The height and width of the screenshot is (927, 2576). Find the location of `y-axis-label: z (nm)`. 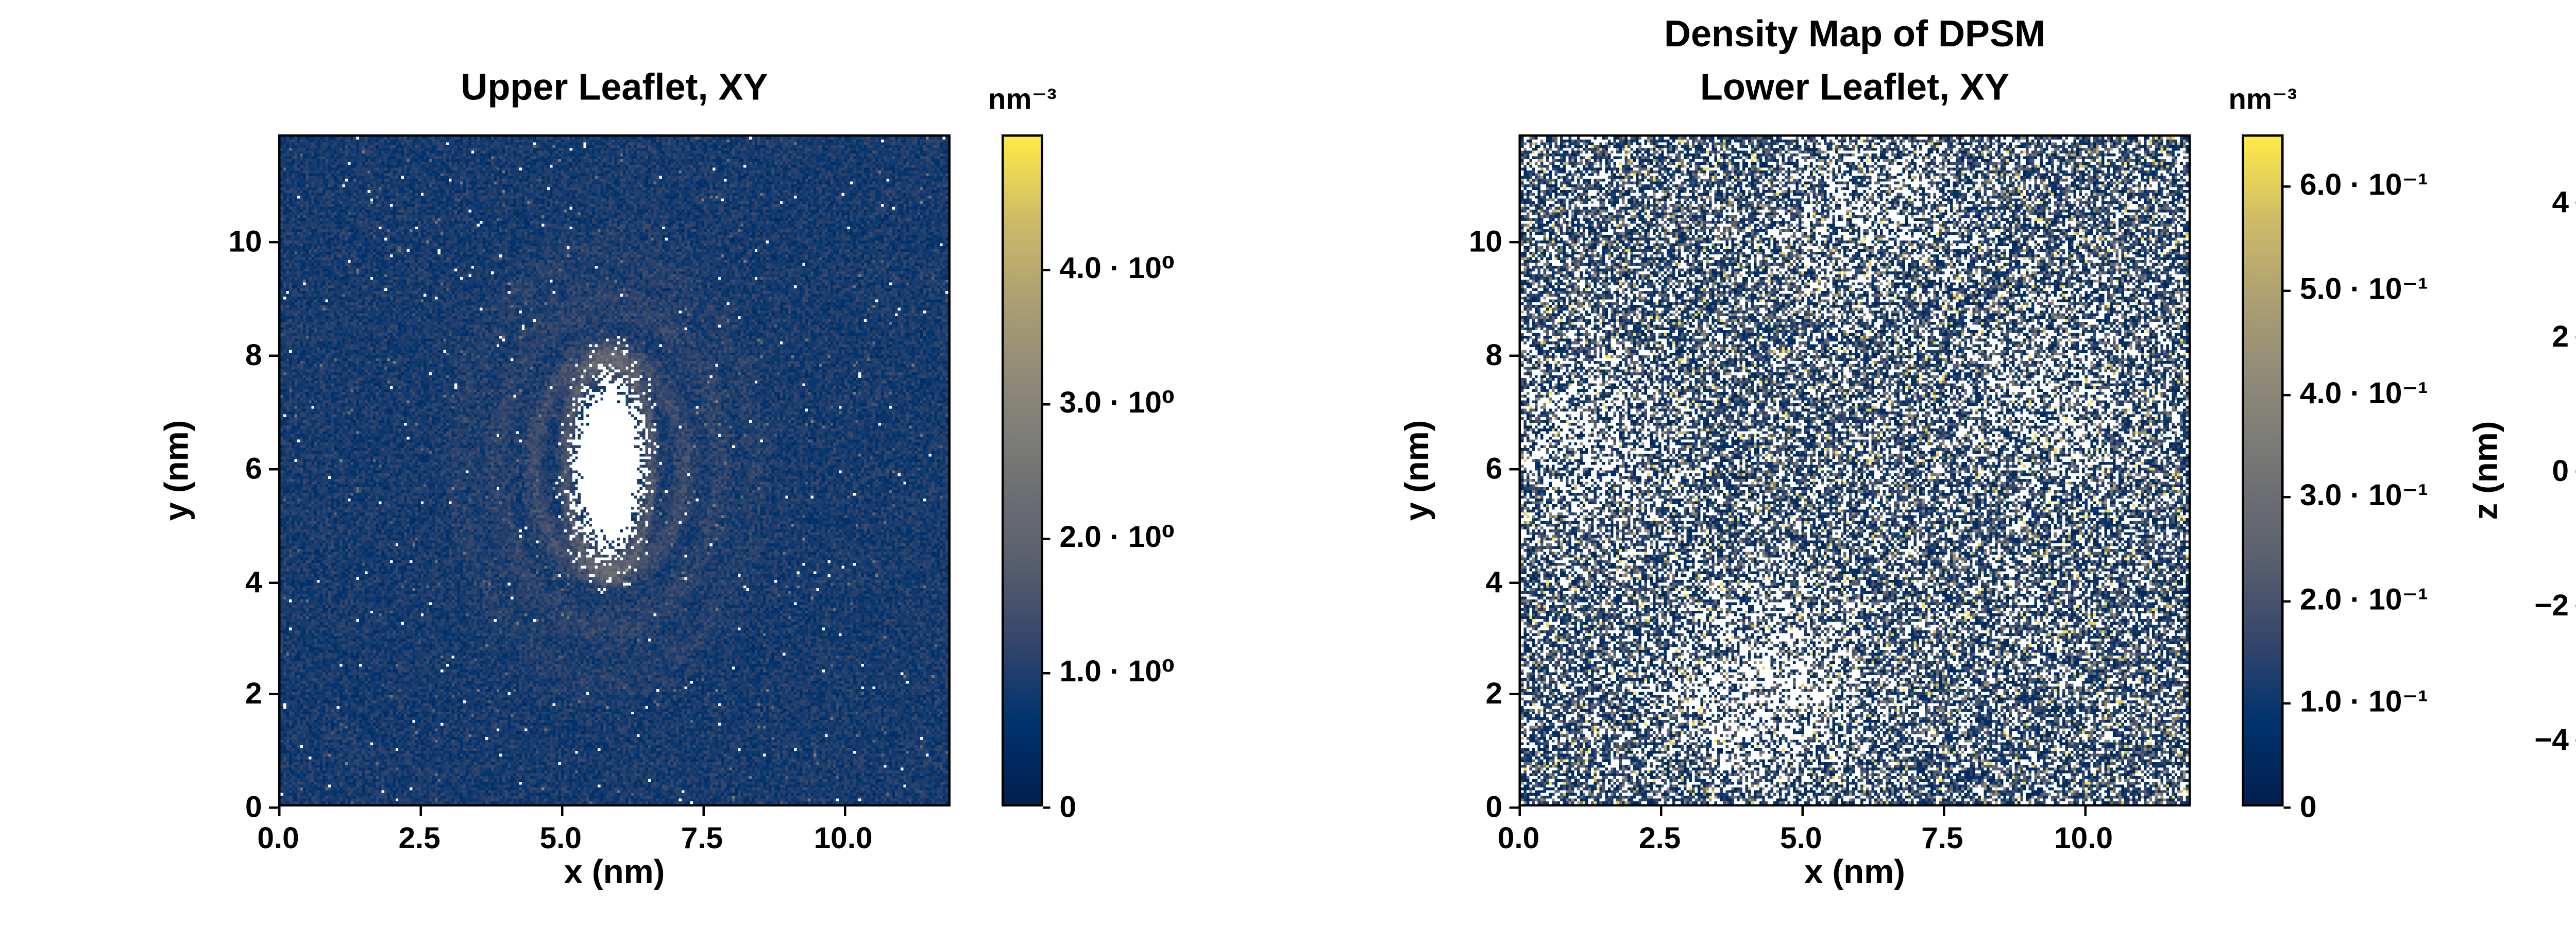

y-axis-label: z (nm) is located at coordinates (2488, 470).